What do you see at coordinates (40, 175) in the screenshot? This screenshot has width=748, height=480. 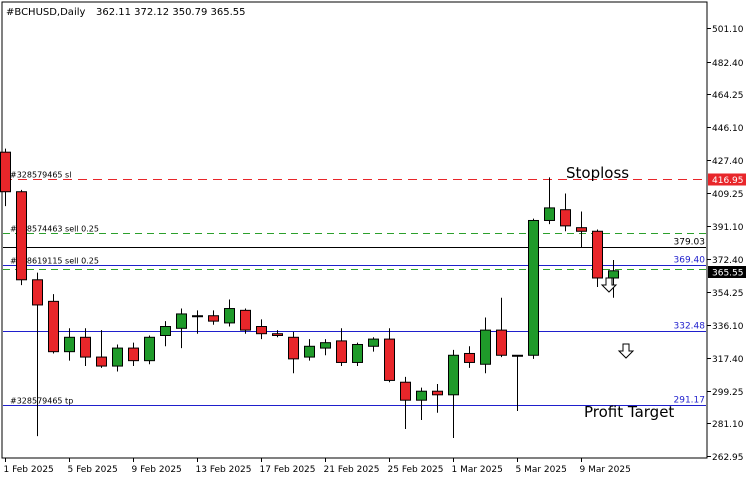 I see `level-label: #328579465 sl` at bounding box center [40, 175].